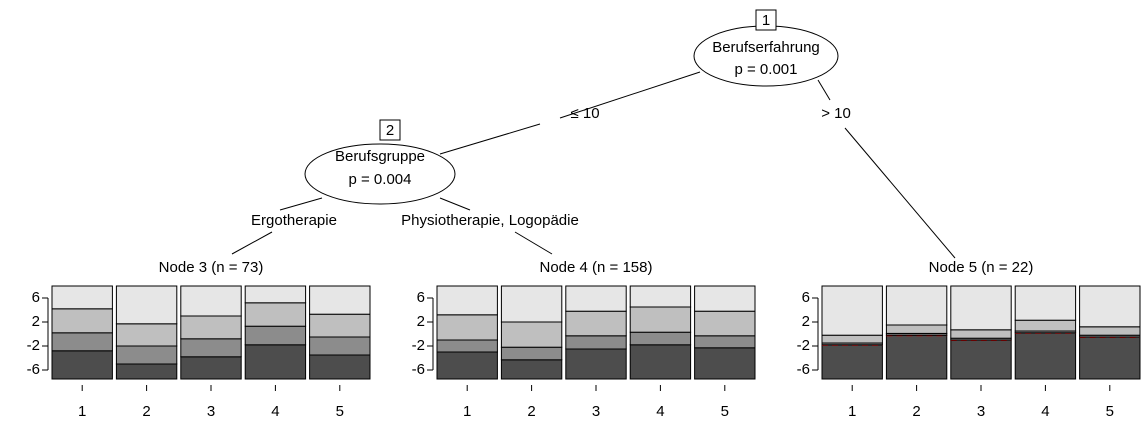  I want to click on edge-label: > 10, so click(836, 113).